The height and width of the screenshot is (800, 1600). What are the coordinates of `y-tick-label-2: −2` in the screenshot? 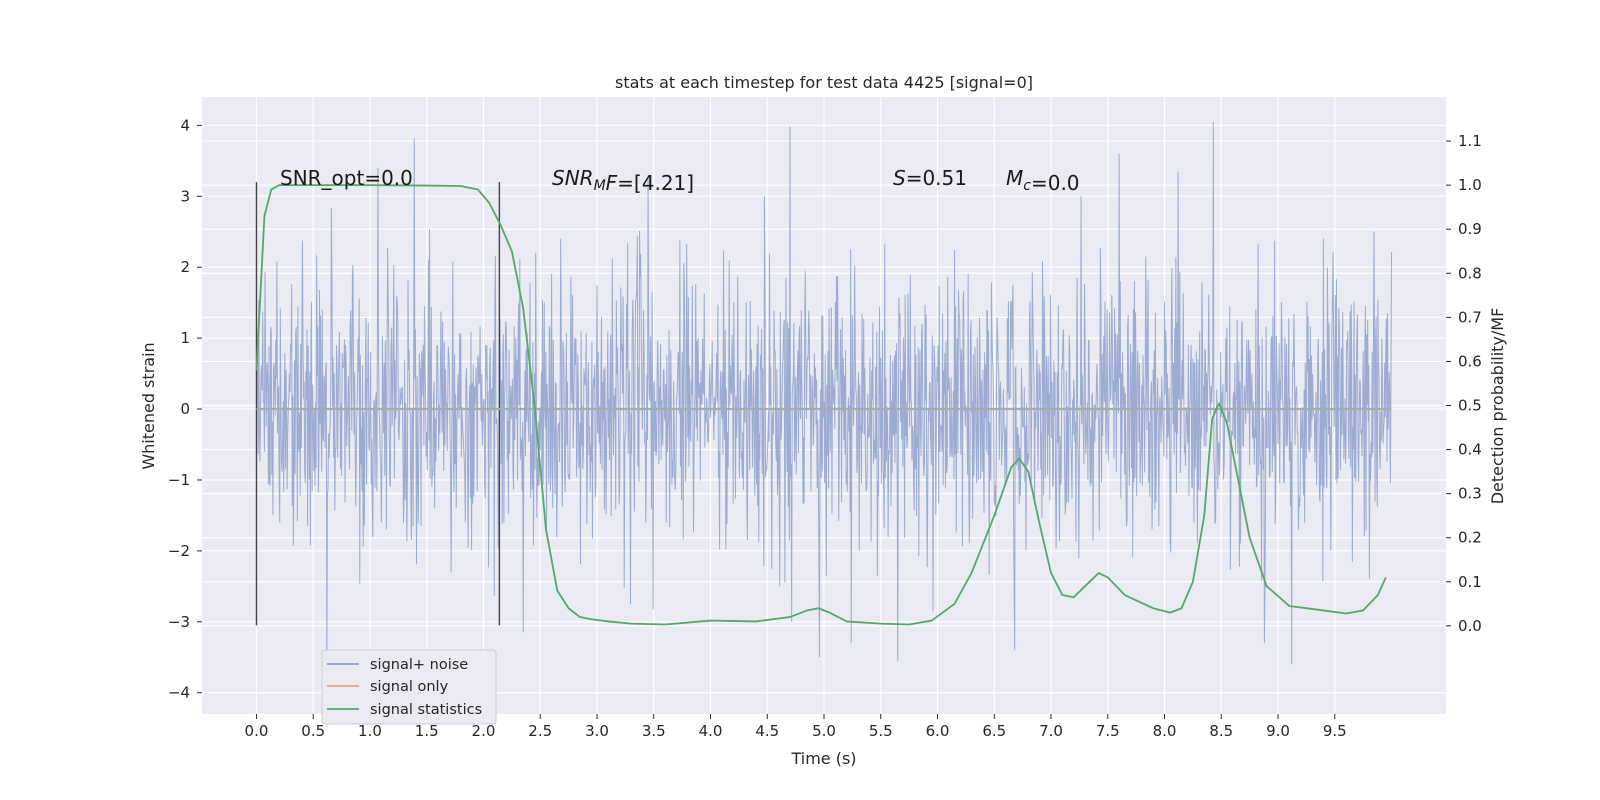 It's located at (179, 551).